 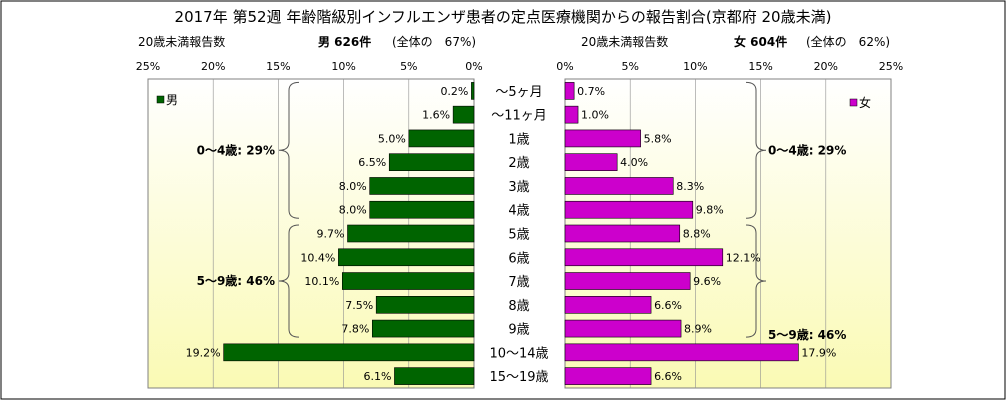 I want to click on female-bar-label: 9.8%, so click(x=710, y=210).